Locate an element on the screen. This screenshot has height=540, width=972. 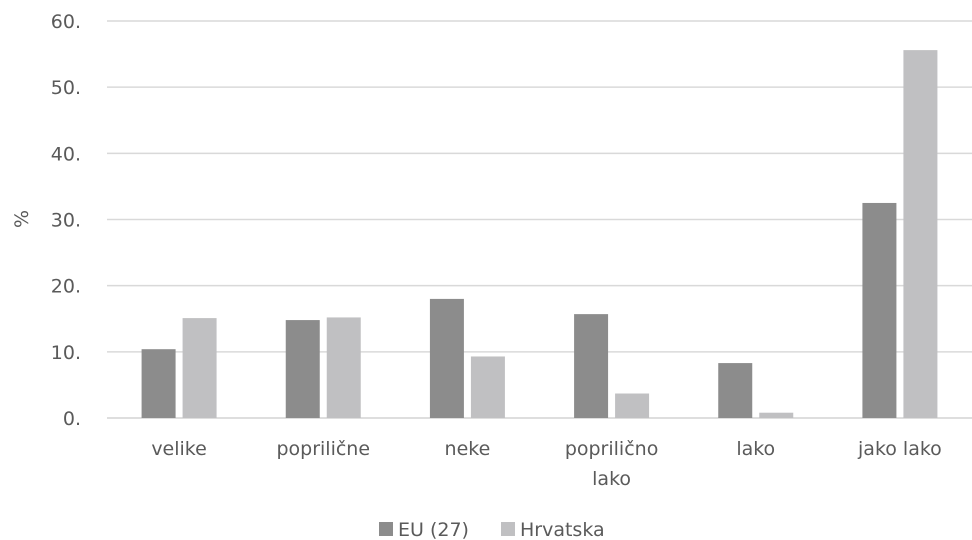
y-tick-label: 50. is located at coordinates (66, 88).